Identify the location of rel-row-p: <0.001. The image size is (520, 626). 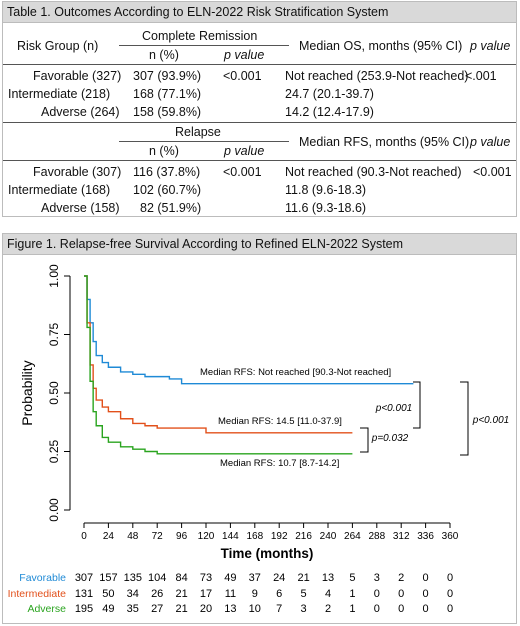
(242, 172).